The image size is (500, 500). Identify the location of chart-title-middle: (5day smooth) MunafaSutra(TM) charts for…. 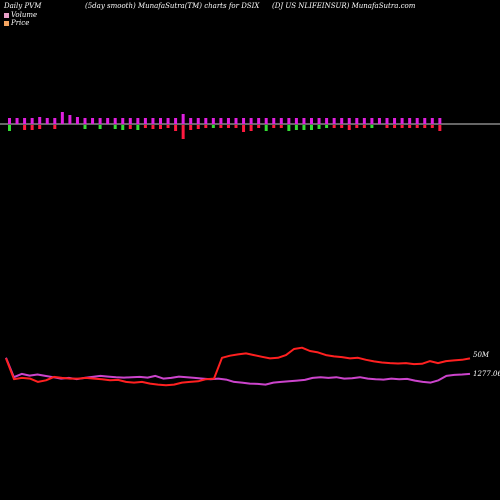
(172, 6).